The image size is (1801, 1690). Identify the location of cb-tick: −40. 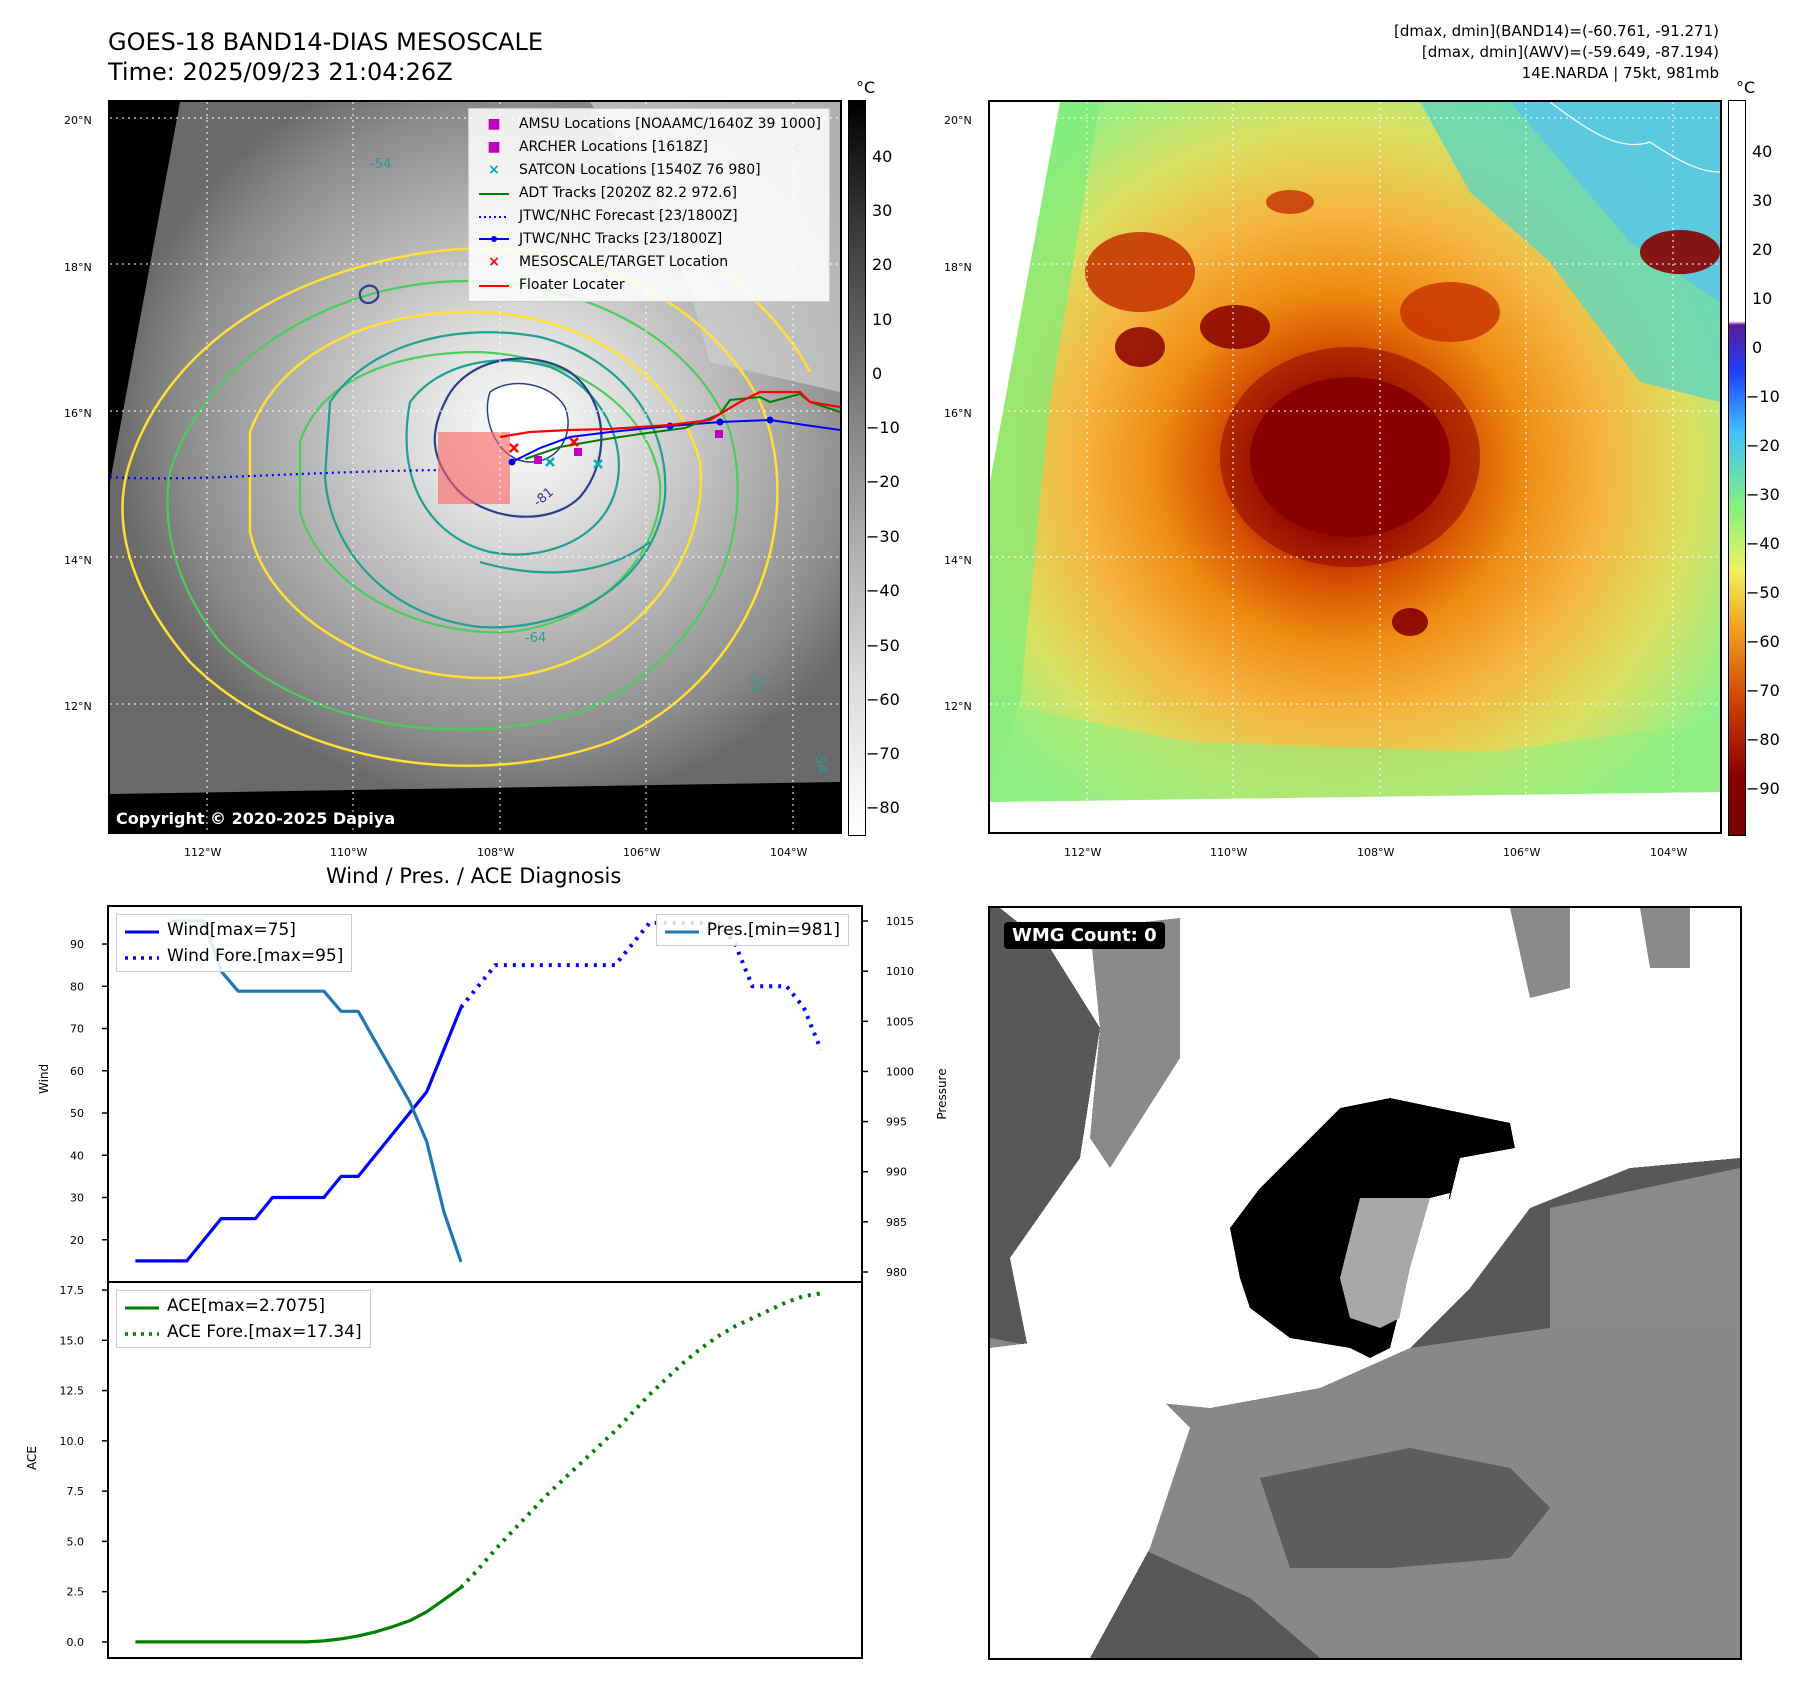
(1763, 543).